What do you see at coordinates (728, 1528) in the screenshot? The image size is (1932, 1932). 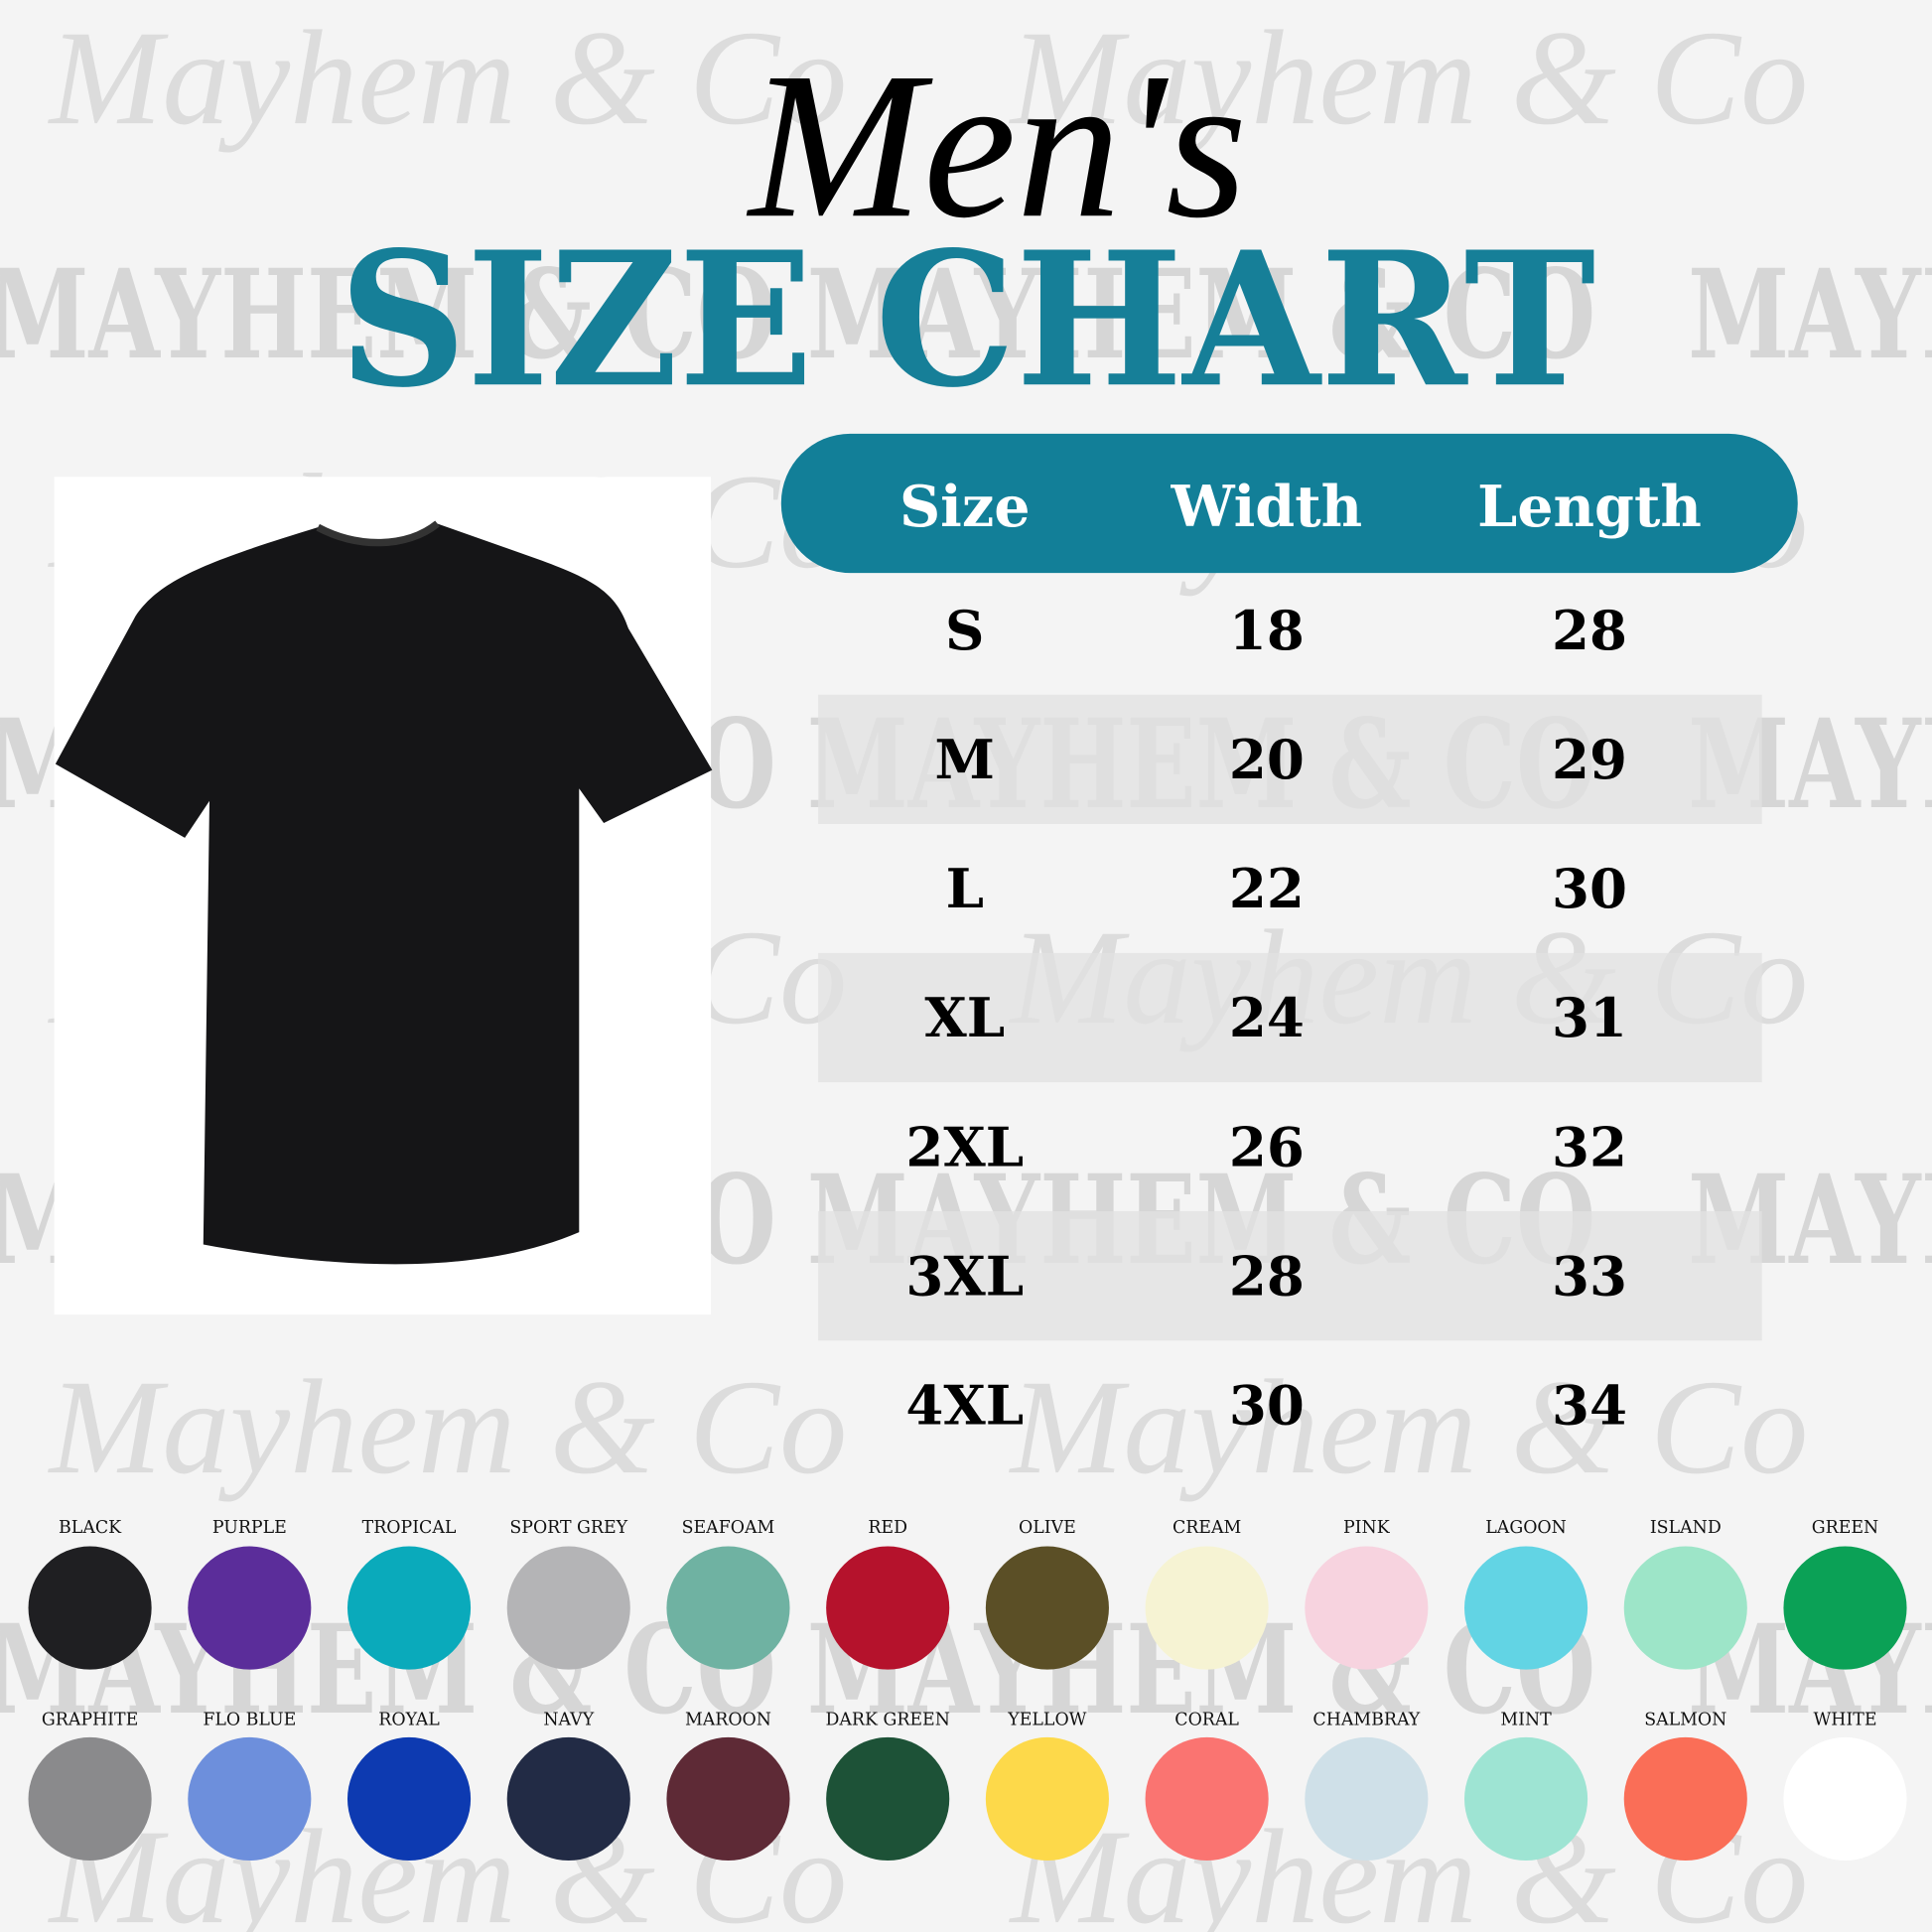 I see `color-label: SEAFOAM` at bounding box center [728, 1528].